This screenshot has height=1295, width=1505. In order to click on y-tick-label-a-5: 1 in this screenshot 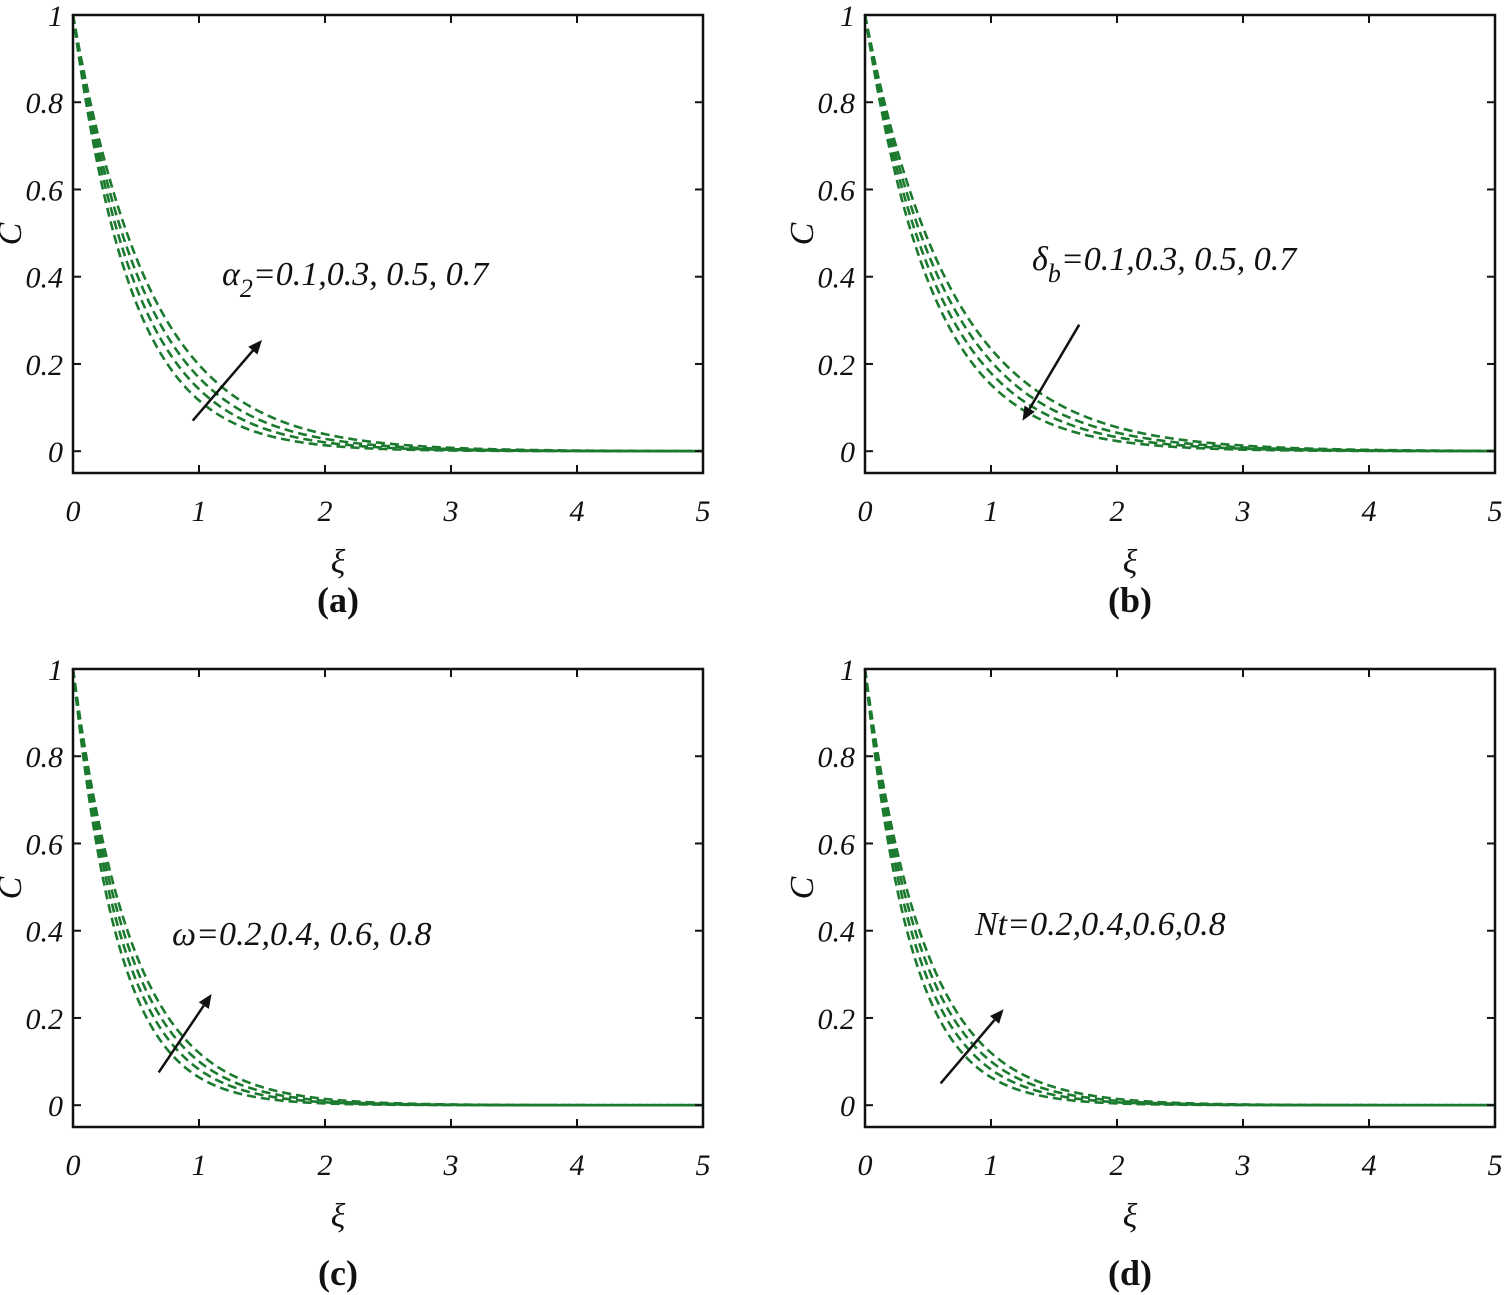, I will do `click(55, 16)`.